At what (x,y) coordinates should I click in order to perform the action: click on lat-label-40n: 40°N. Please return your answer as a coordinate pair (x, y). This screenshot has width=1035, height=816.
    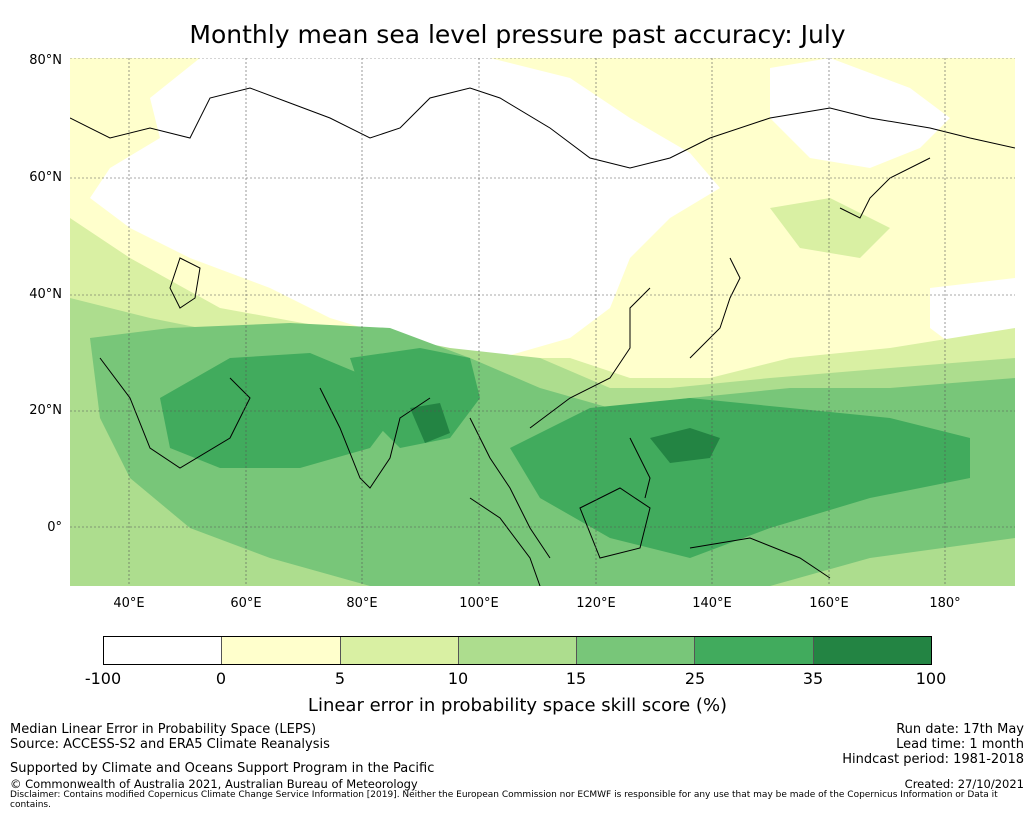
    Looking at the image, I should click on (45, 294).